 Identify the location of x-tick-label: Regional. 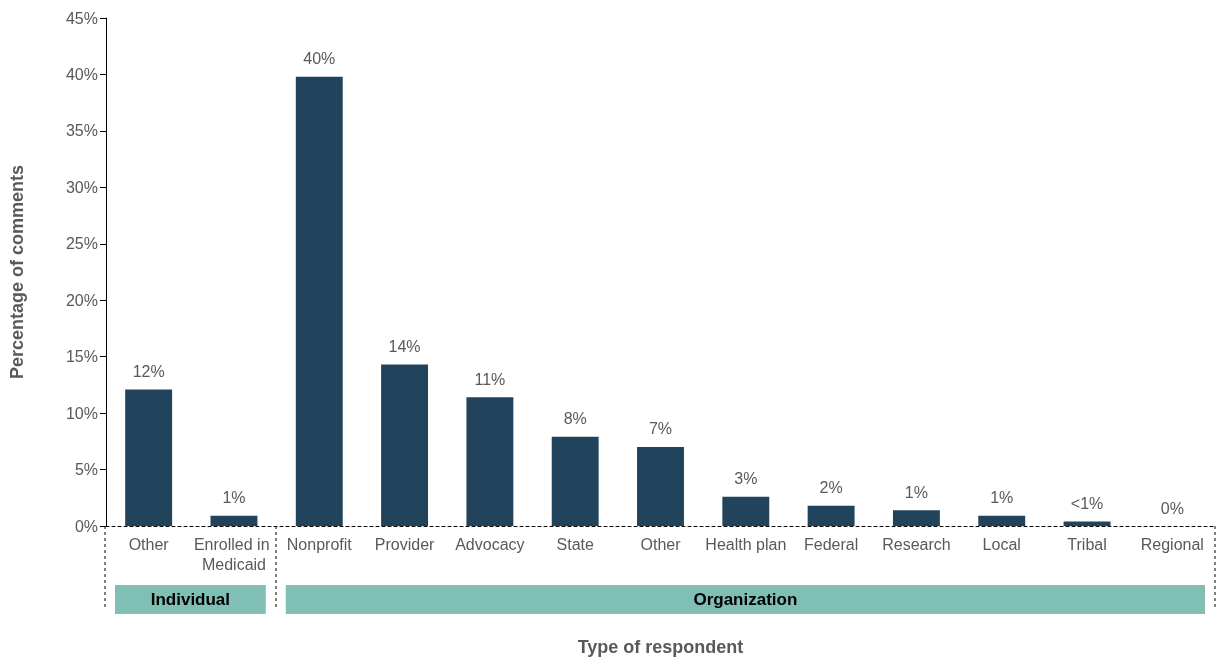
(1172, 544).